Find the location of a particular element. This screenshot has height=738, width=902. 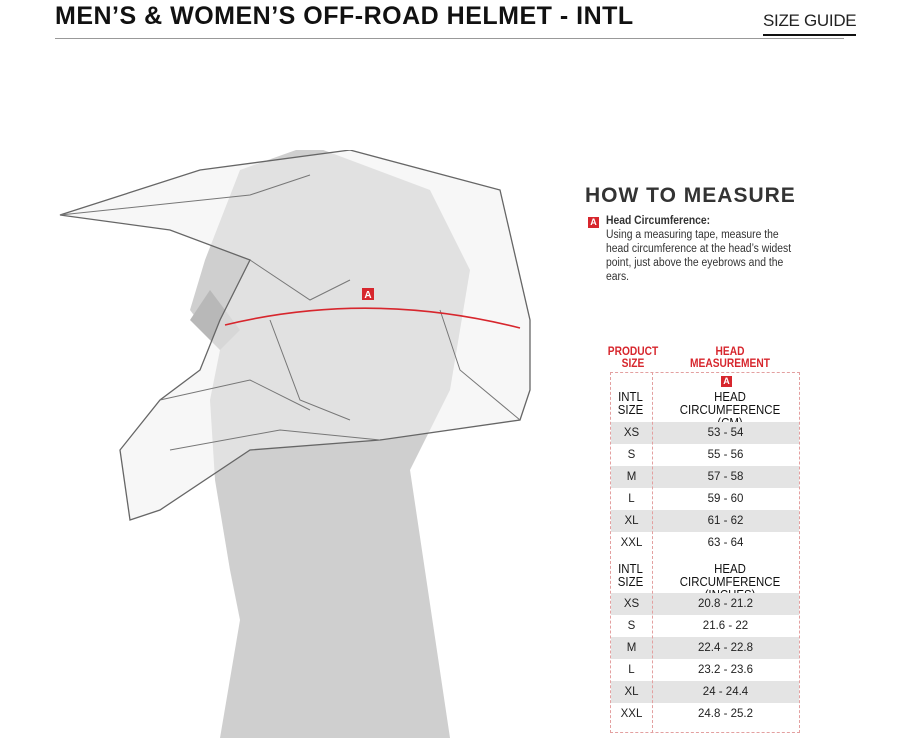

measurement-cell: 21.6 - 22 is located at coordinates (725, 626).